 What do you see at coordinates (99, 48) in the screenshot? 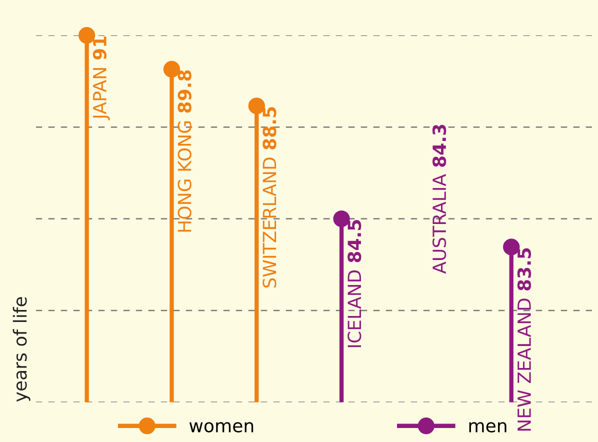
I see `data-label: 91` at bounding box center [99, 48].